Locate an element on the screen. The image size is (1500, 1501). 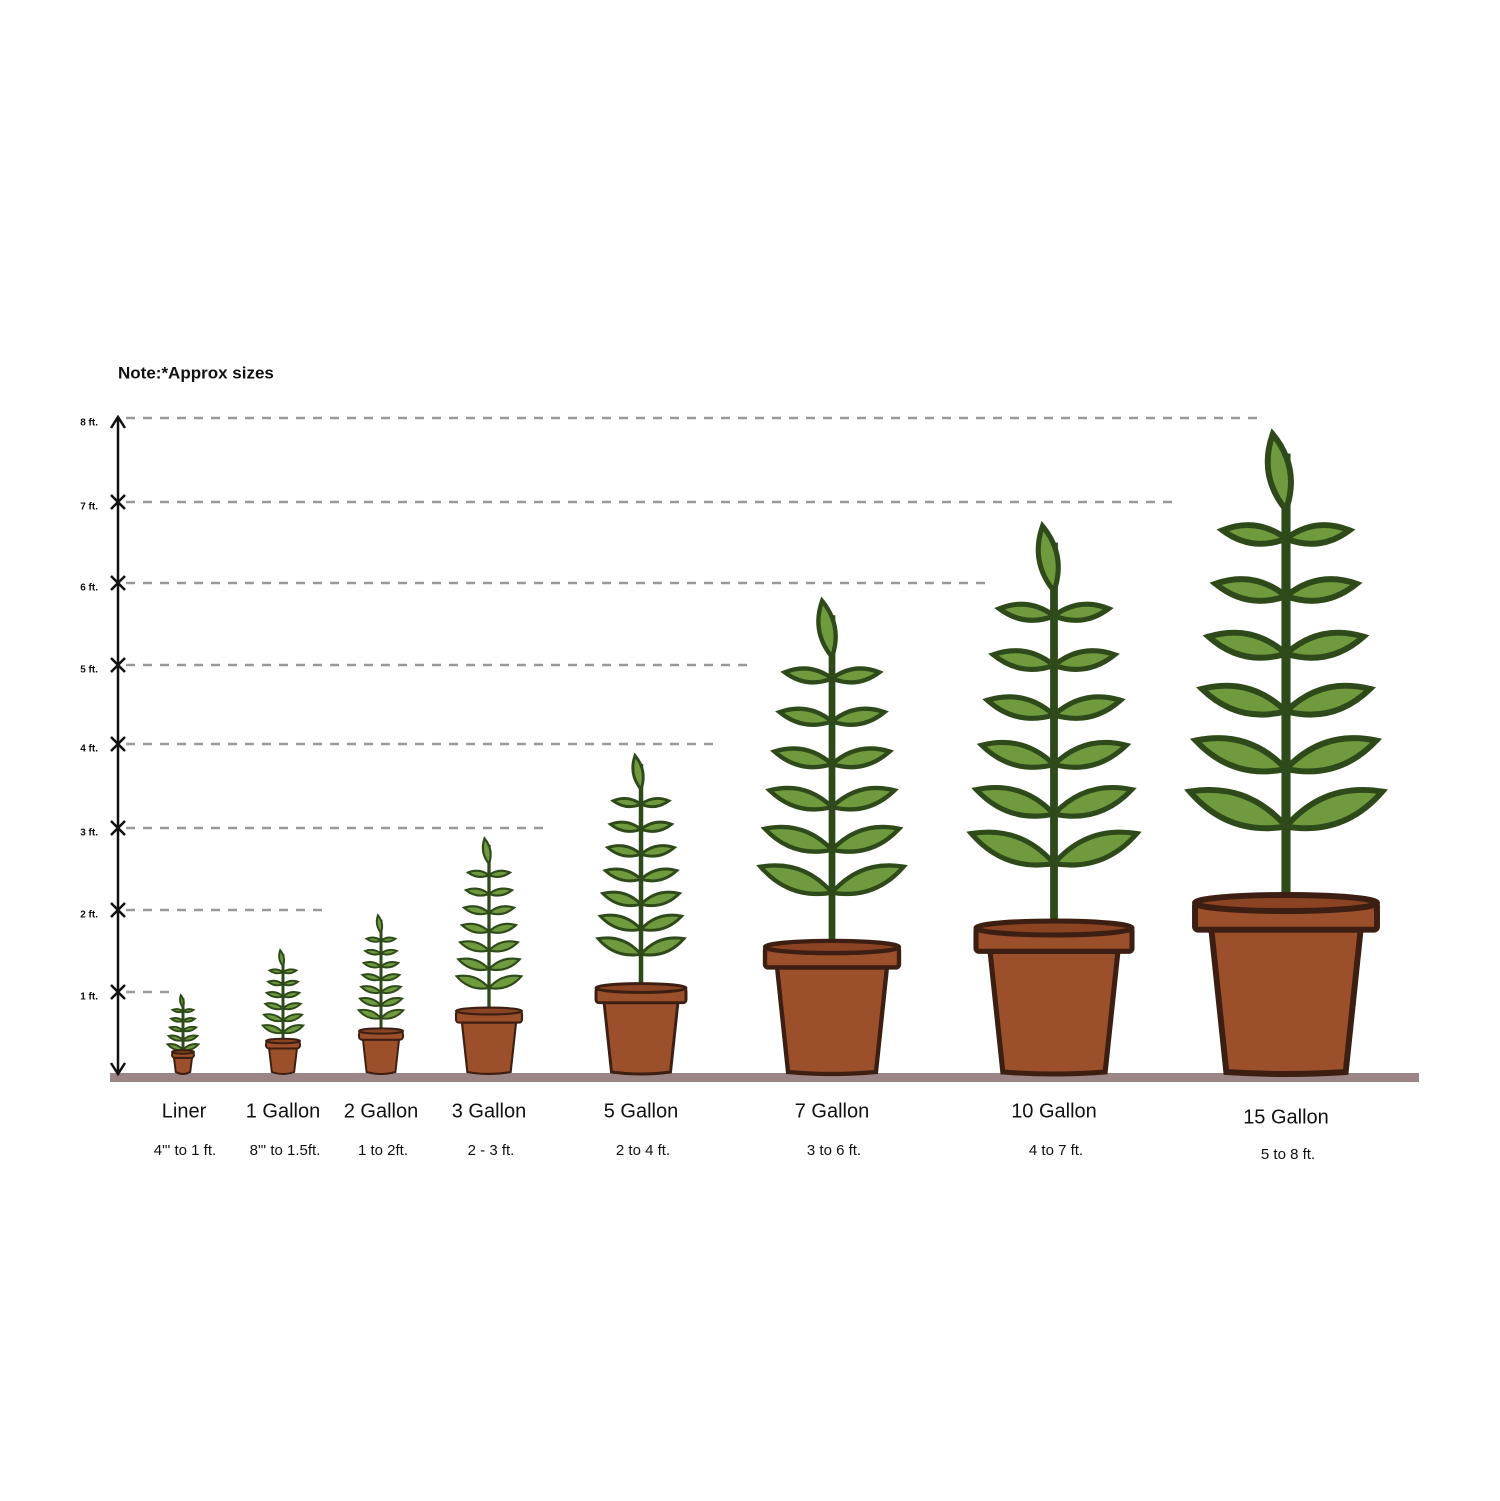
size-range: 3 to 6 ft. is located at coordinates (834, 1150).